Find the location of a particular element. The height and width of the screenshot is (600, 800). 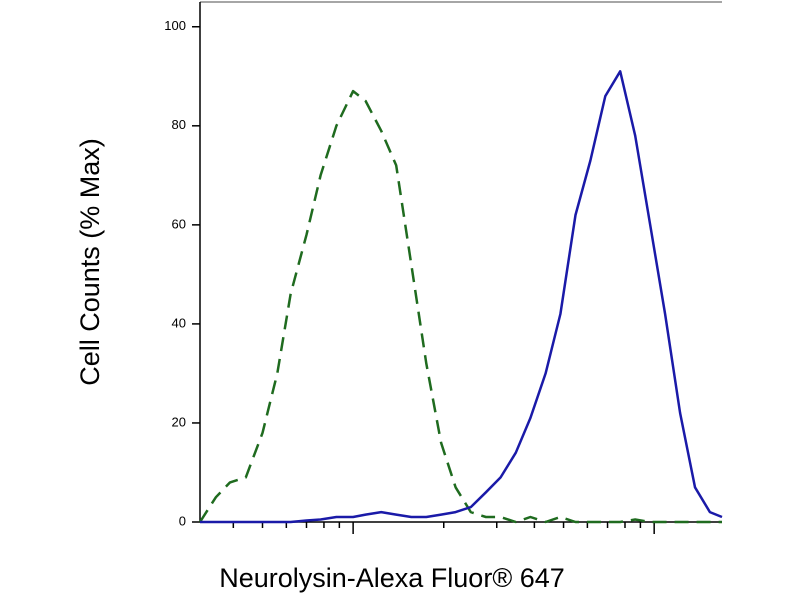

y-tick-label: 40 is located at coordinates (179, 322).